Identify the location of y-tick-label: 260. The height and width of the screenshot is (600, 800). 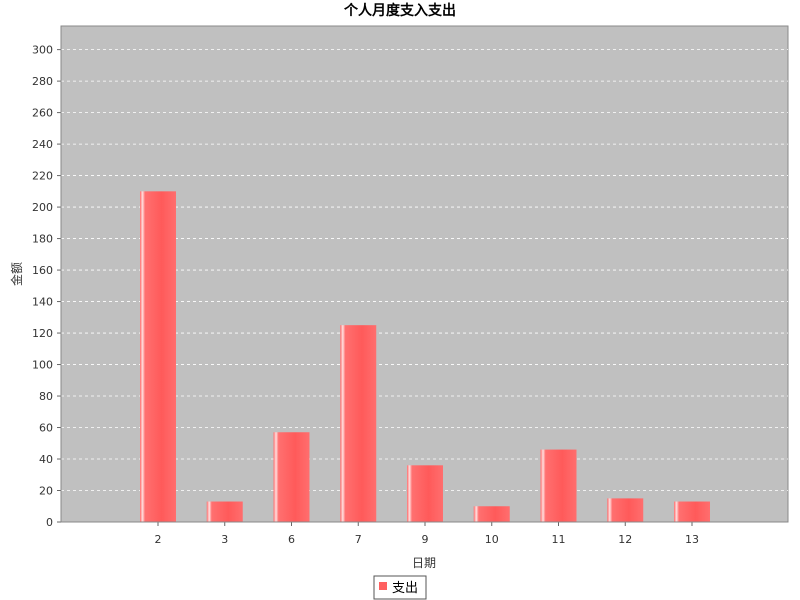
(42, 113).